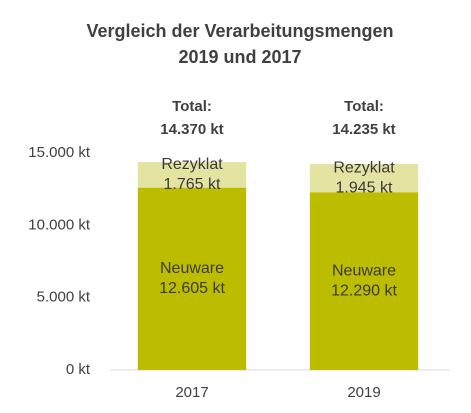 Image resolution: width=471 pixels, height=413 pixels. Describe the element at coordinates (239, 57) in the screenshot. I see `chart-title: 2019 und 2017` at that location.